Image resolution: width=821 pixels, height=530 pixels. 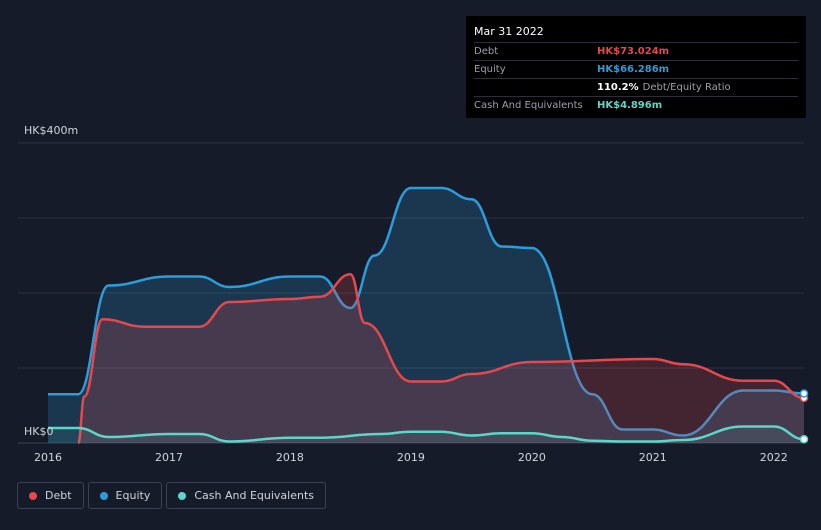 What do you see at coordinates (686, 87) in the screenshot?
I see `tooltip-suffix: Debt/Equity Ratio` at bounding box center [686, 87].